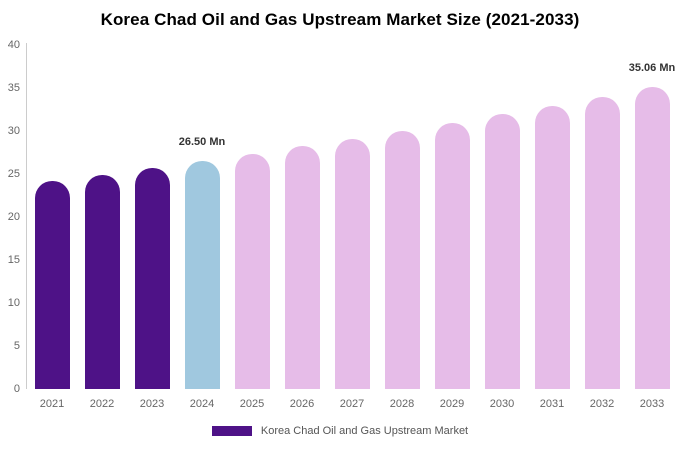  Describe the element at coordinates (13, 45) in the screenshot. I see `y-tick-40: 40` at that location.